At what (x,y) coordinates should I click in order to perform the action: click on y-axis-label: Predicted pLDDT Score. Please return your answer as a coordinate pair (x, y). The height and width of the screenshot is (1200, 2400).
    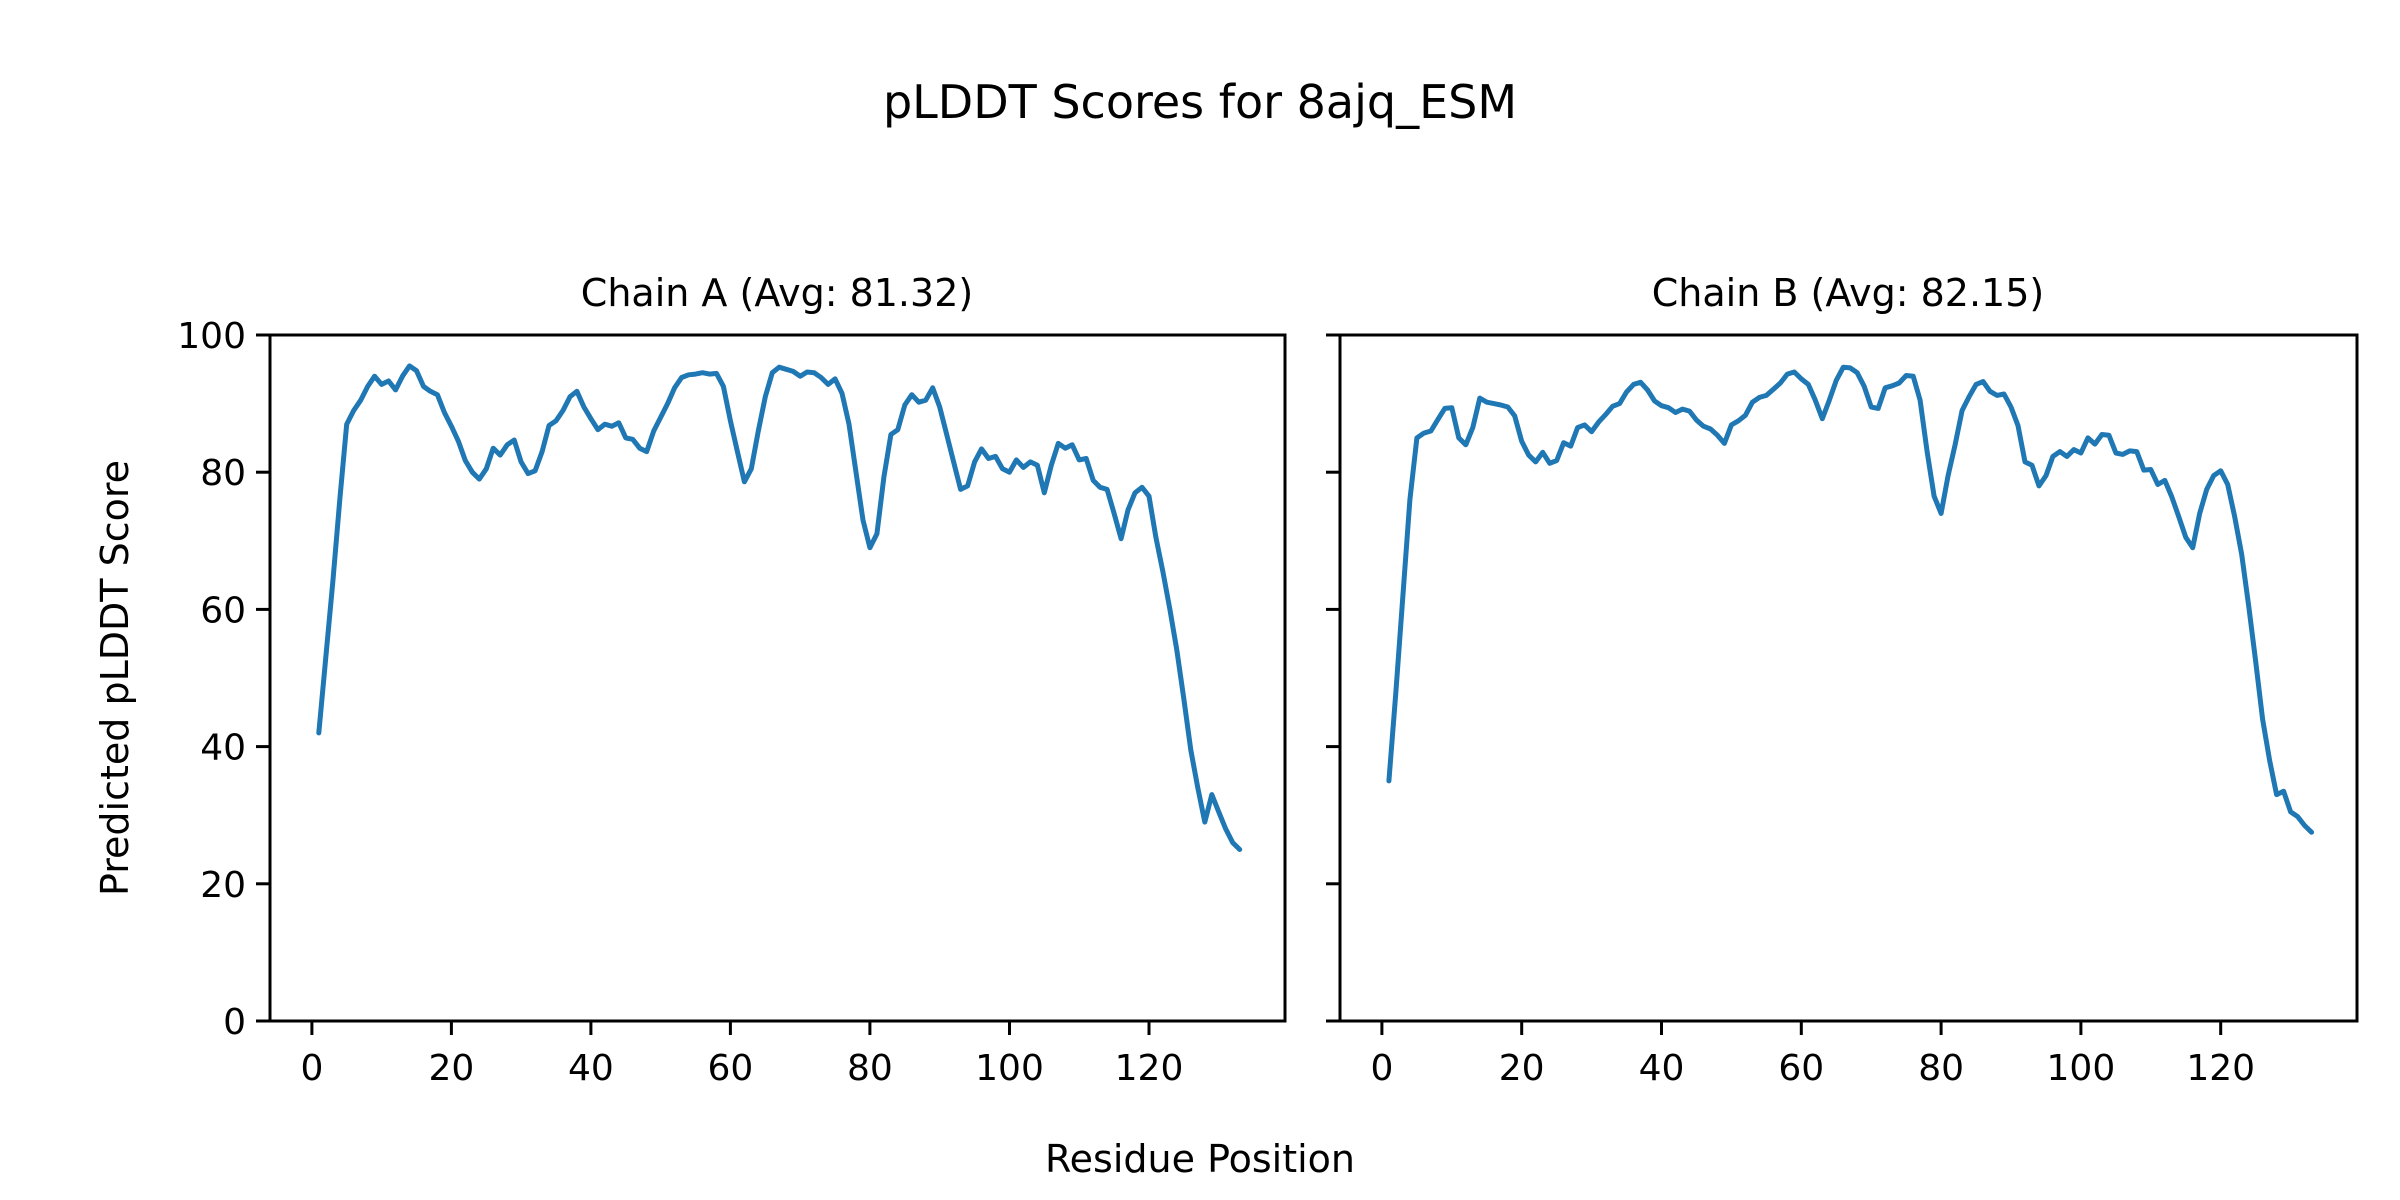
    Looking at the image, I should click on (115, 678).